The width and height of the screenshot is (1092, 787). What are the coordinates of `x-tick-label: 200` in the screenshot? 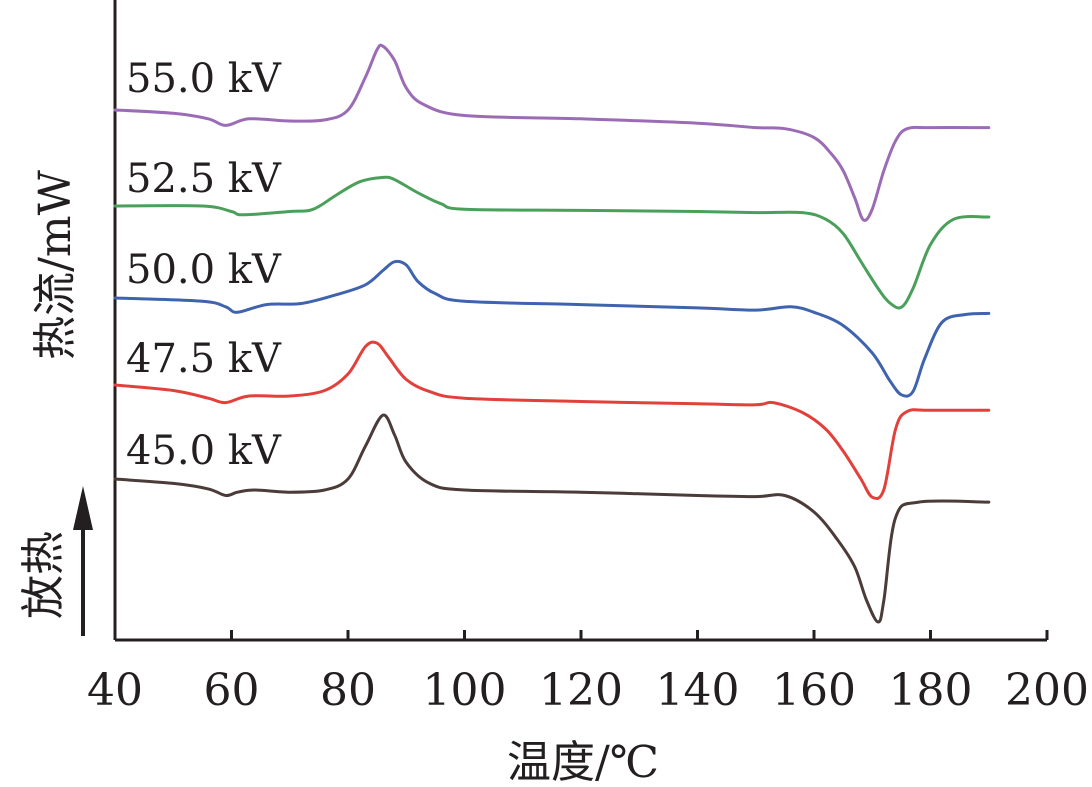 It's located at (1047, 690).